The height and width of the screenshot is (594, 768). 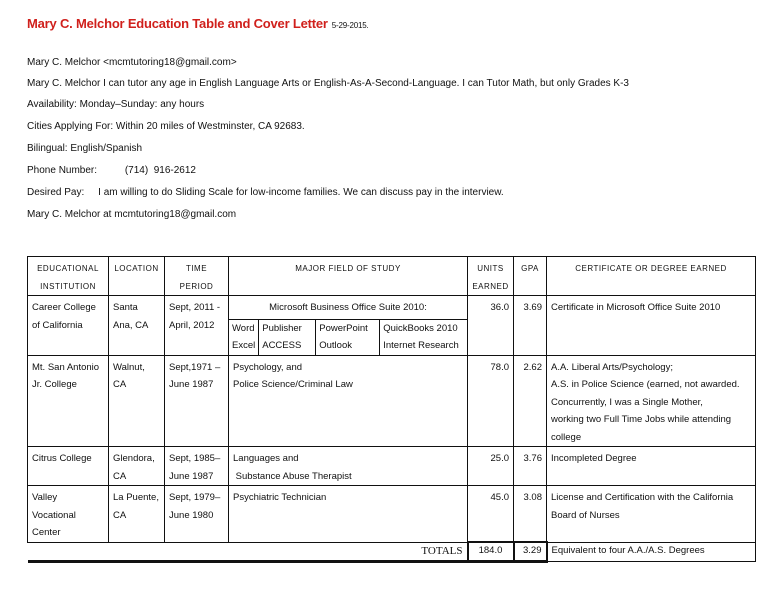 I want to click on software-cell: Word Excel, so click(x=244, y=336).